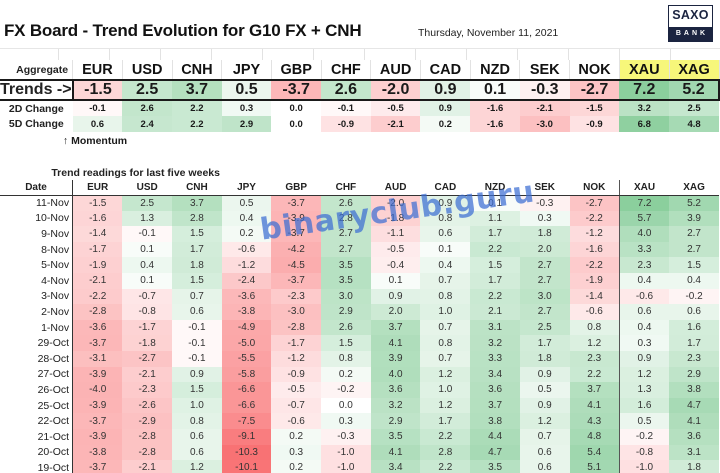 Image resolution: width=720 pixels, height=473 pixels. Describe the element at coordinates (246, 265) in the screenshot. I see `history-cell: -1.2` at that location.